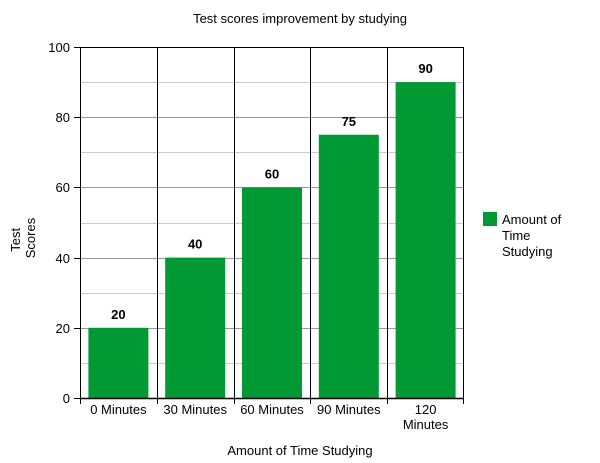  I want to click on legend-swatch, so click(490, 219).